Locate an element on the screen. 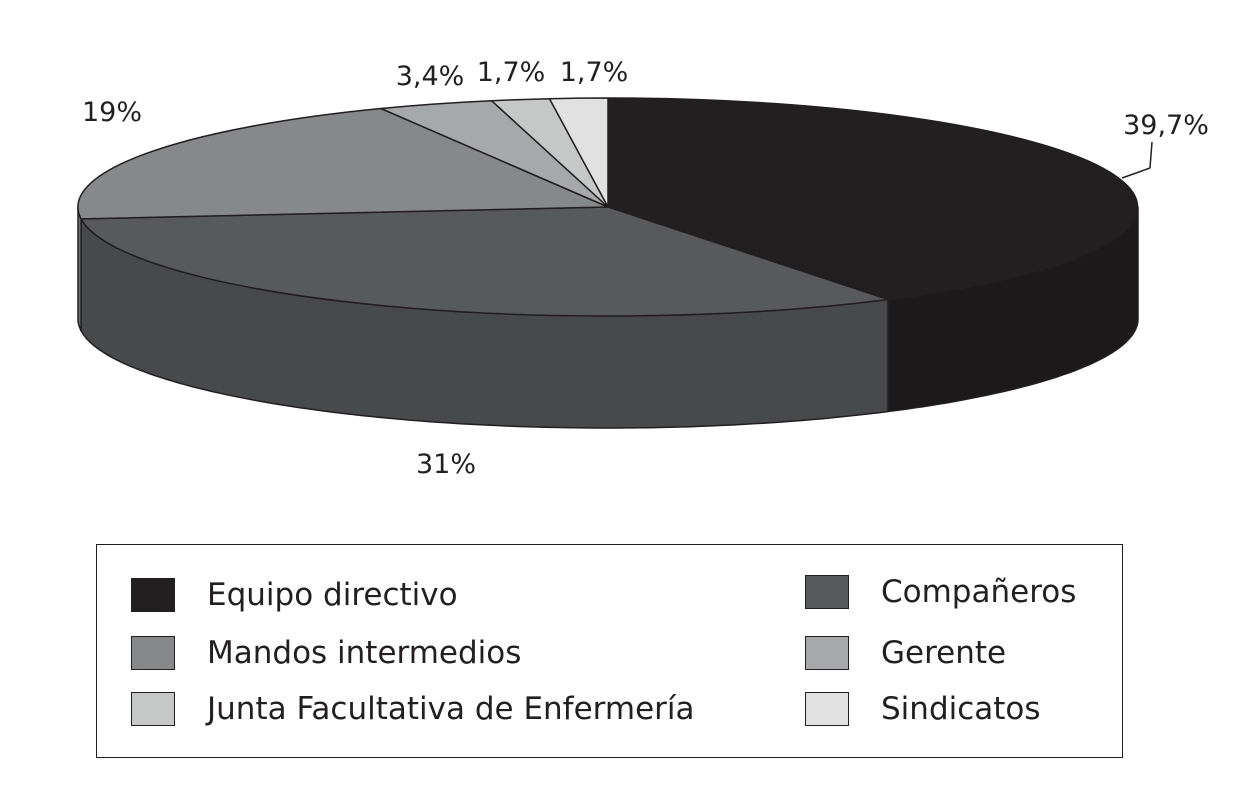  legend-item: Gerente is located at coordinates (905, 653).